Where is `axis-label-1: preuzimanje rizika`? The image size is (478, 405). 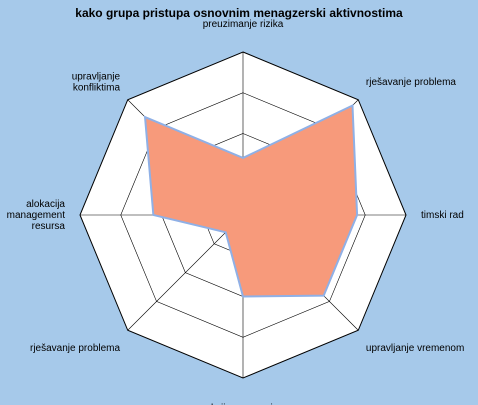
axis-label-1: preuzimanje rizika is located at coordinates (243, 24).